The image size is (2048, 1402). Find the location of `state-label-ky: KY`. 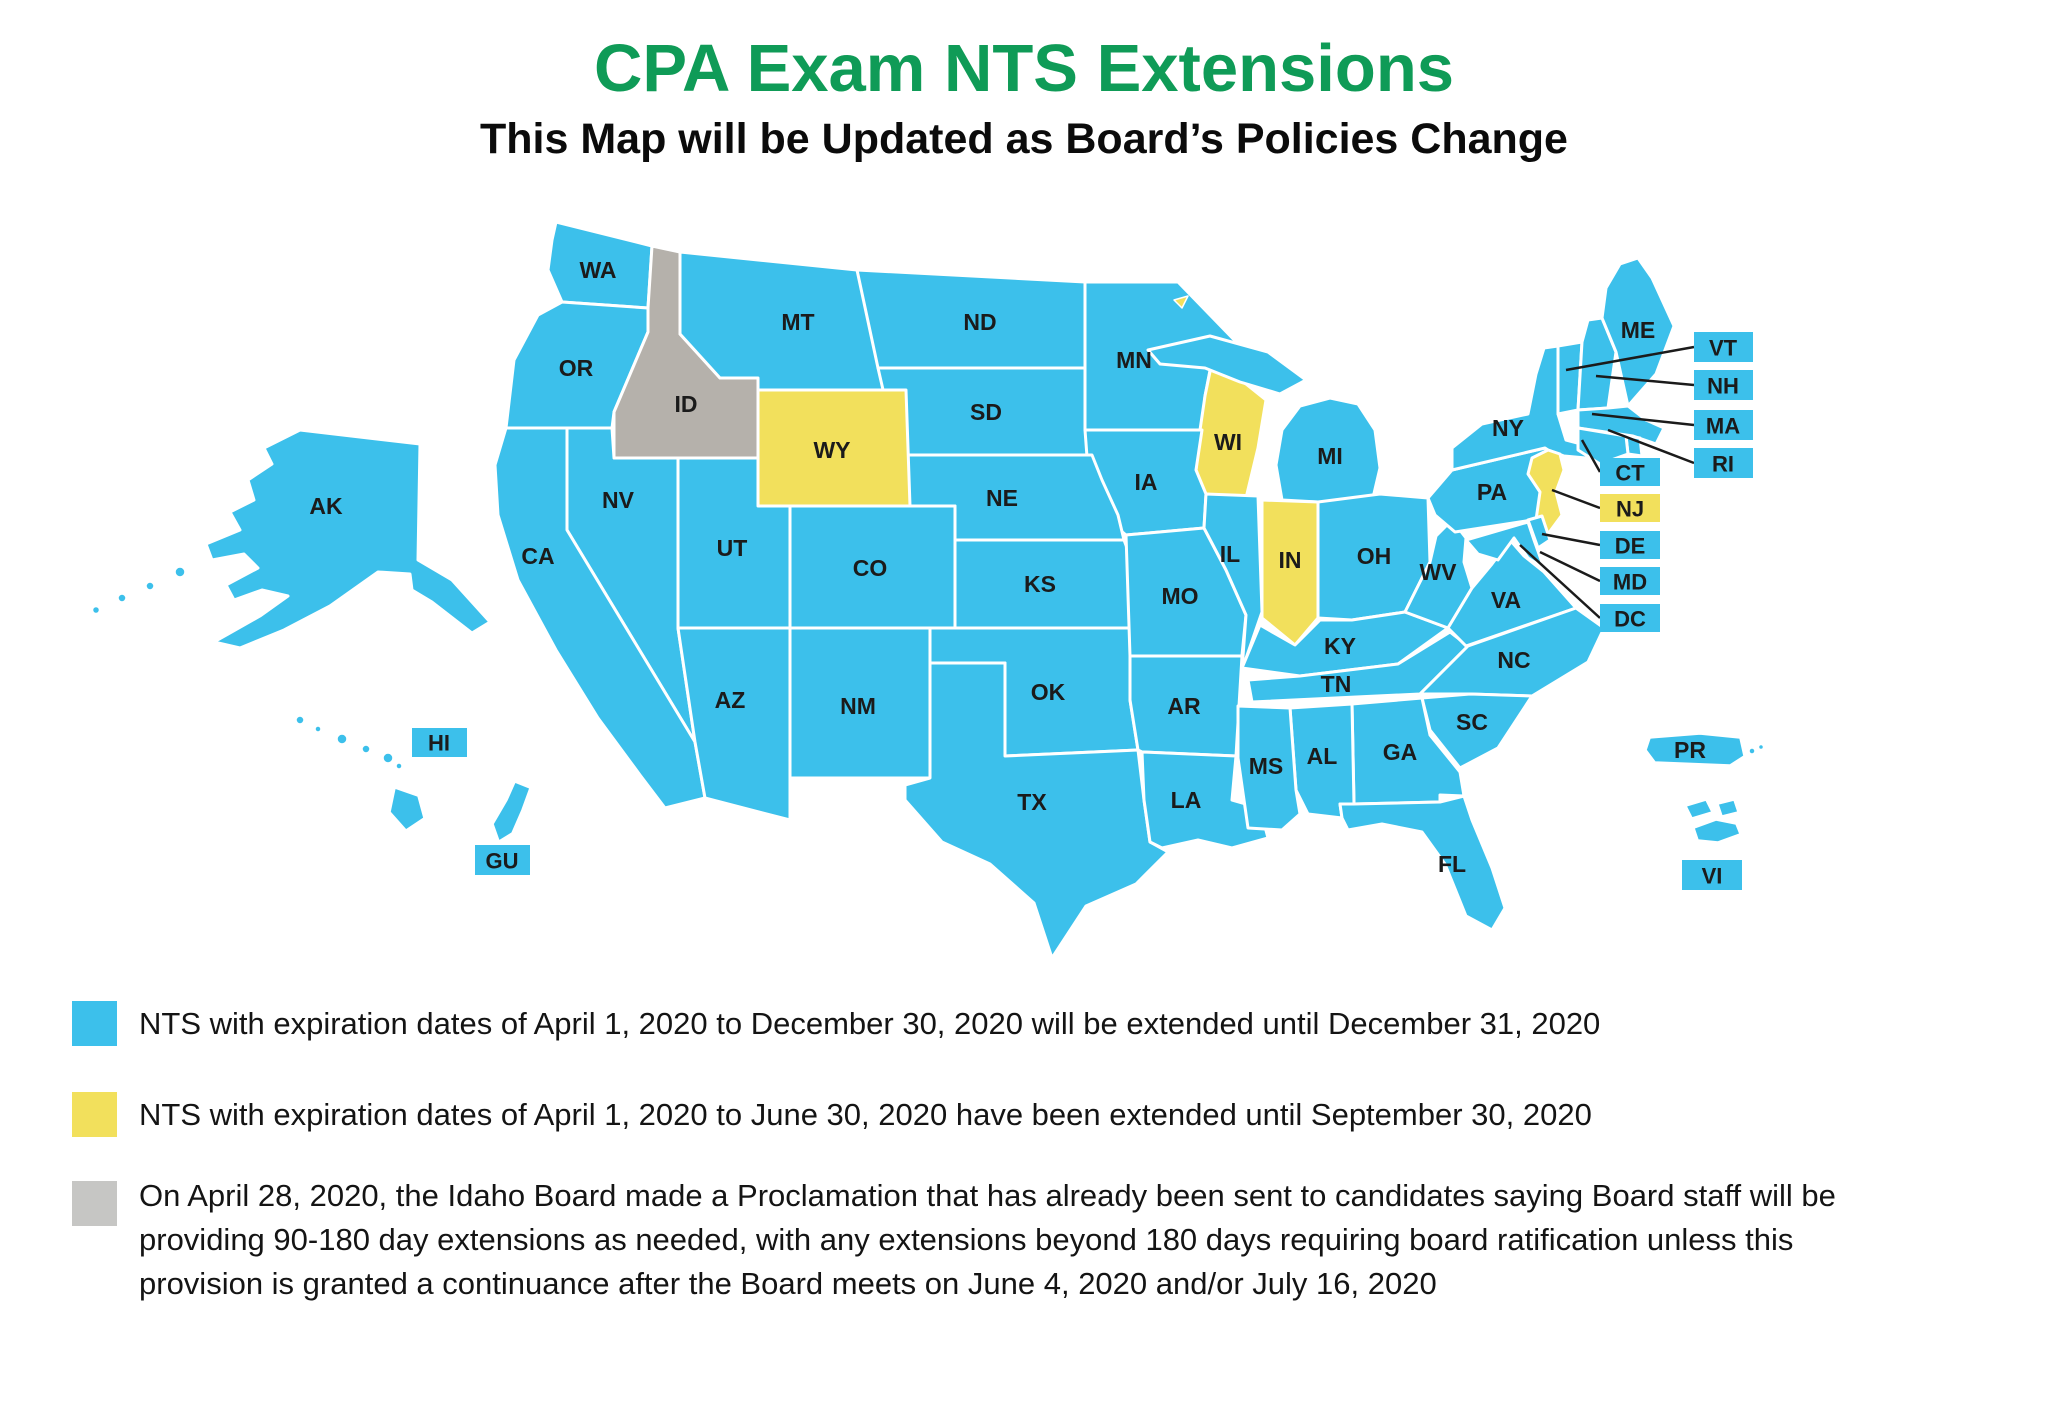

state-label-ky: KY is located at coordinates (1340, 646).